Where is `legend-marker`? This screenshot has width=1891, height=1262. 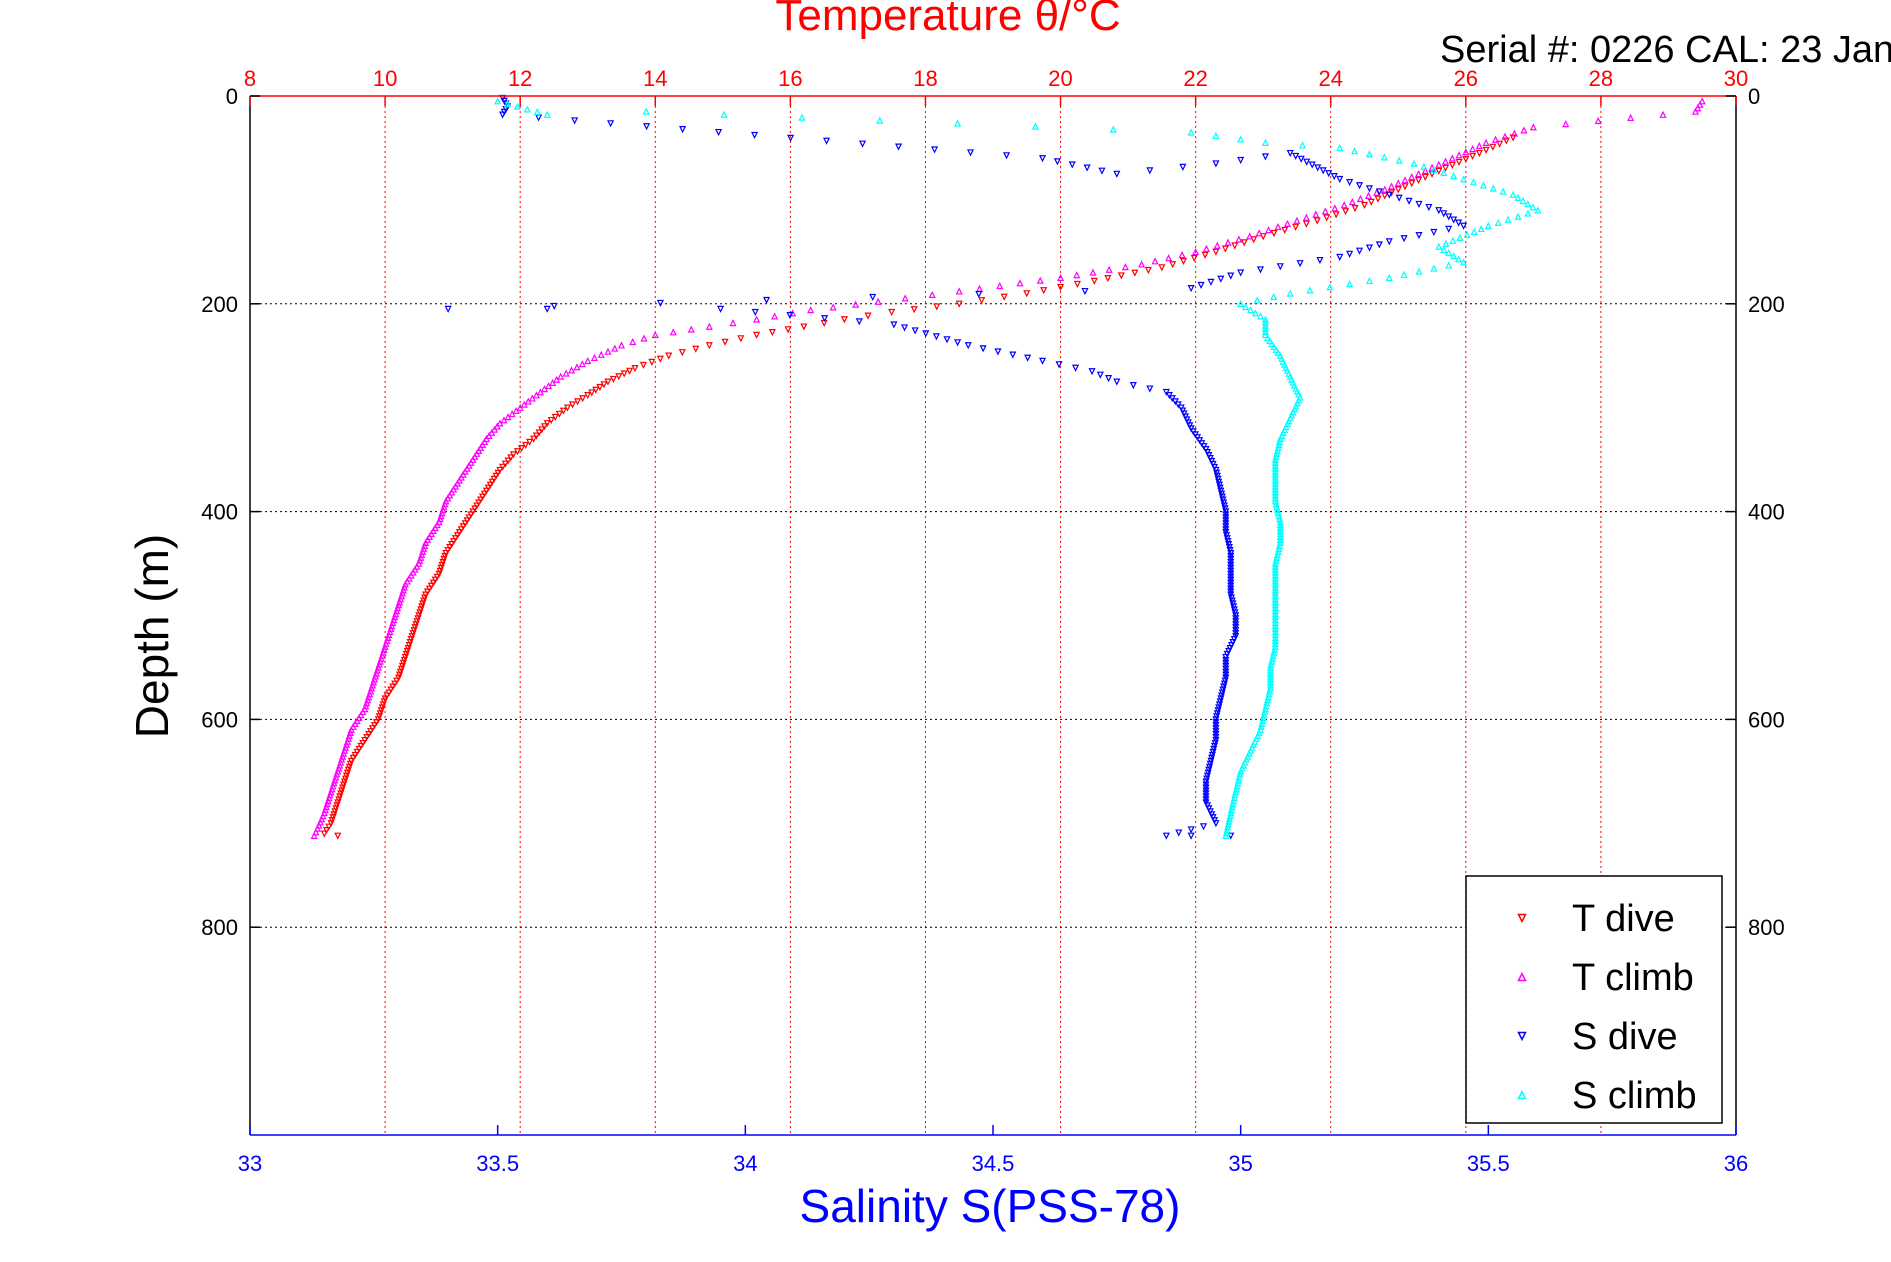 legend-marker is located at coordinates (1522, 976).